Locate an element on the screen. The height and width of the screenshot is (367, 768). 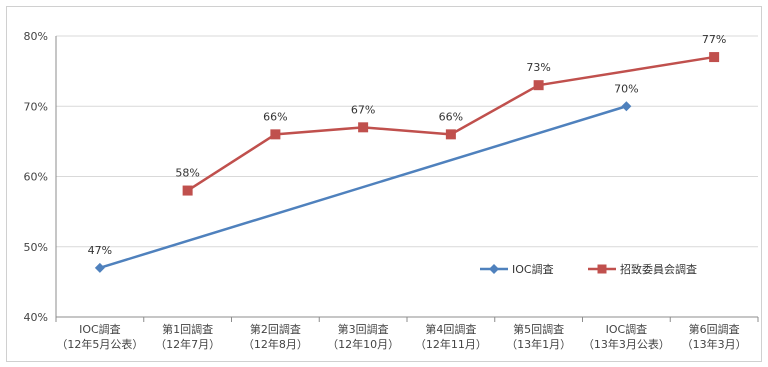
x-tick-label: 第5回調査（13年1月） is located at coordinates (538, 336).